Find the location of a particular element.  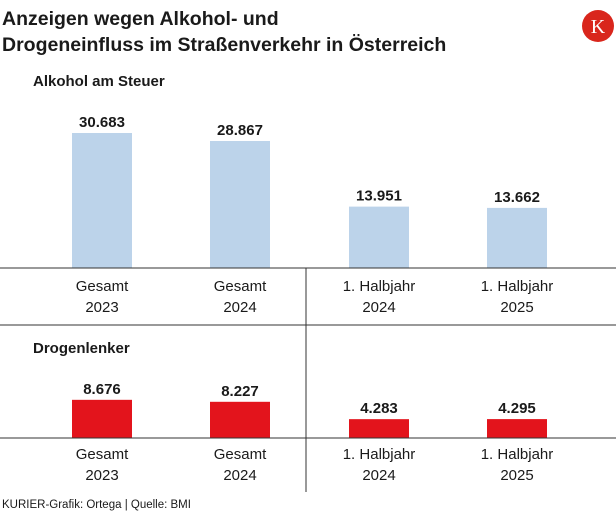

logo-letter: K is located at coordinates (598, 27).